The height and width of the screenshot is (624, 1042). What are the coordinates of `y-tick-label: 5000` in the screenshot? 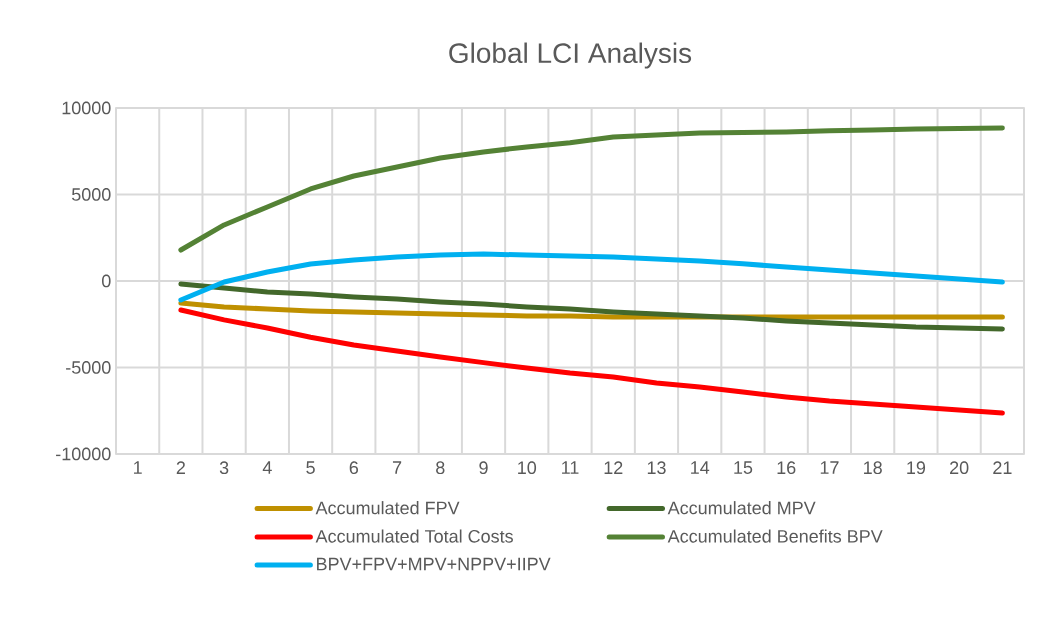 It's located at (91, 194).